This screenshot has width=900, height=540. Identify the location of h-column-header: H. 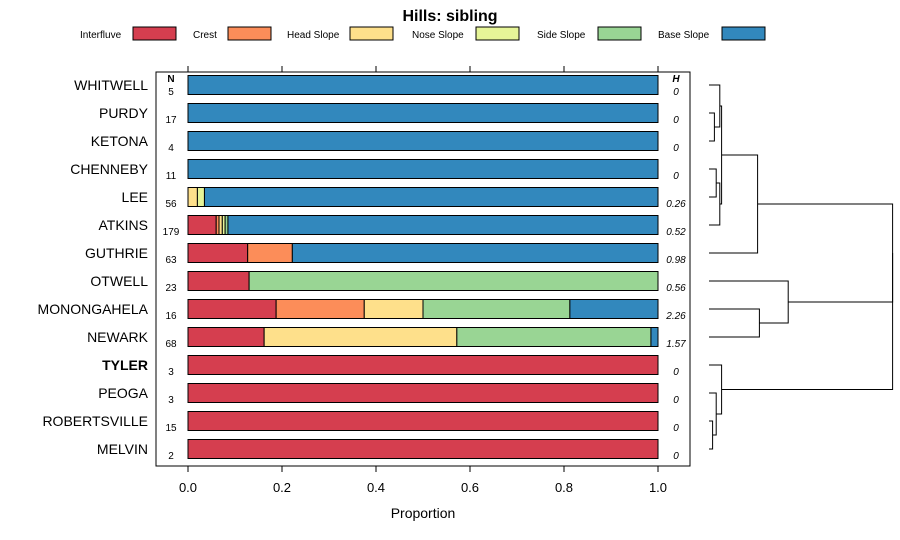
(676, 79).